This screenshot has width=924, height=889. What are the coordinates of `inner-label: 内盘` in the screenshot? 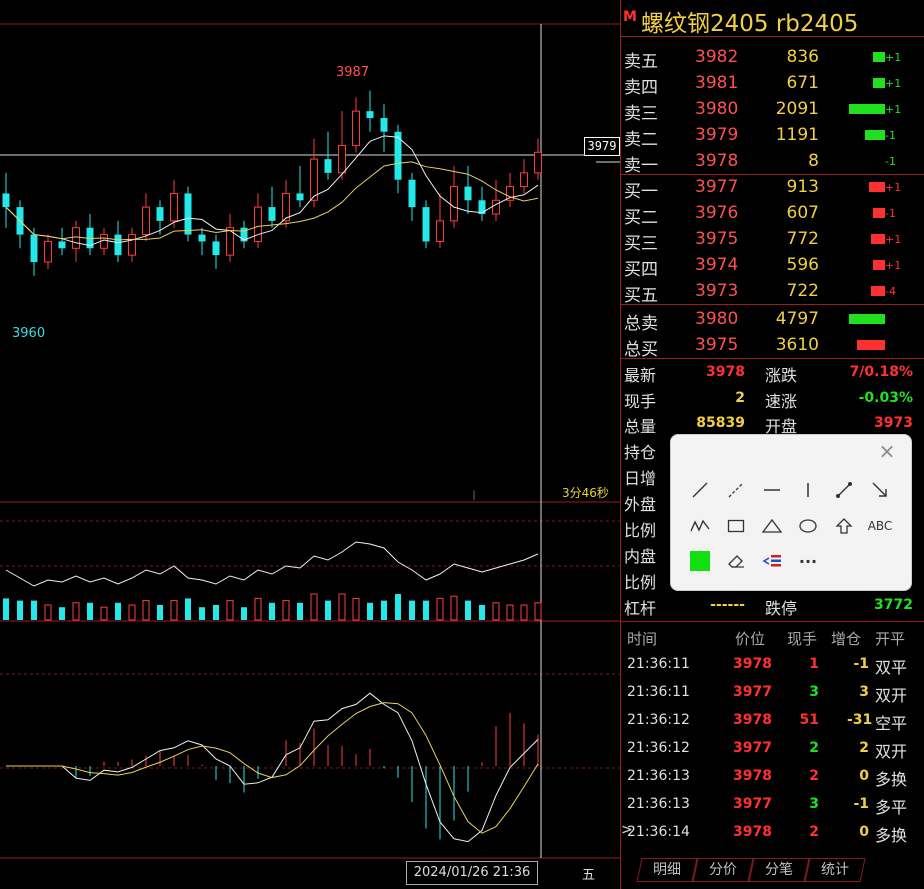 It's located at (640, 556).